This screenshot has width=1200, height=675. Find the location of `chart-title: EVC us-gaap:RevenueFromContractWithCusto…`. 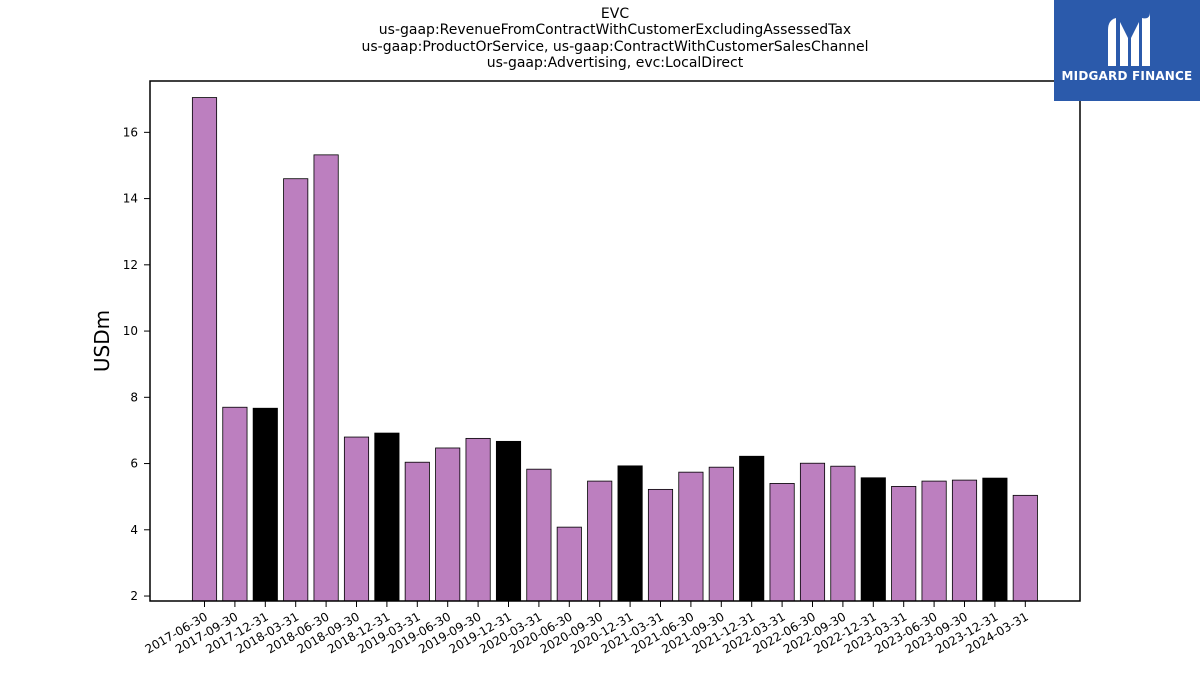

chart-title: EVC us-gaap:RevenueFromContractWithCusto… is located at coordinates (615, 39).